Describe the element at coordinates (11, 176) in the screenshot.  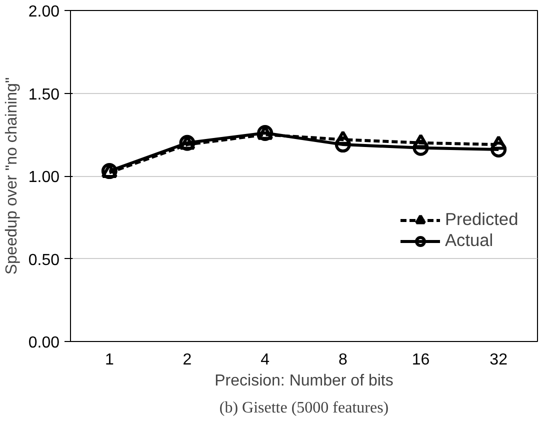
I see `y-axis-title: Speedup over "no chaining"` at that location.